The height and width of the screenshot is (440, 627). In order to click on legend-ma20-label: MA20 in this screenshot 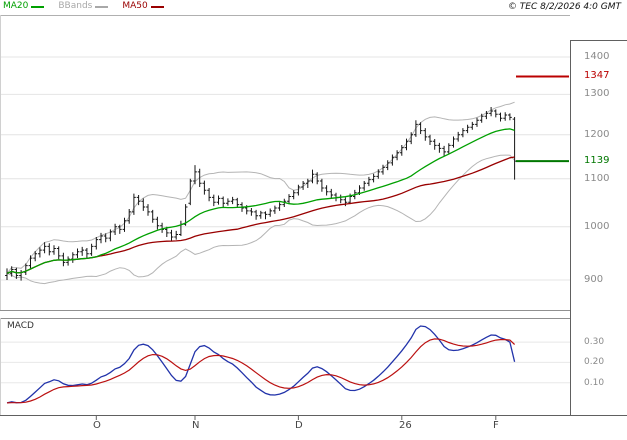, I will do `click(16, 6)`.